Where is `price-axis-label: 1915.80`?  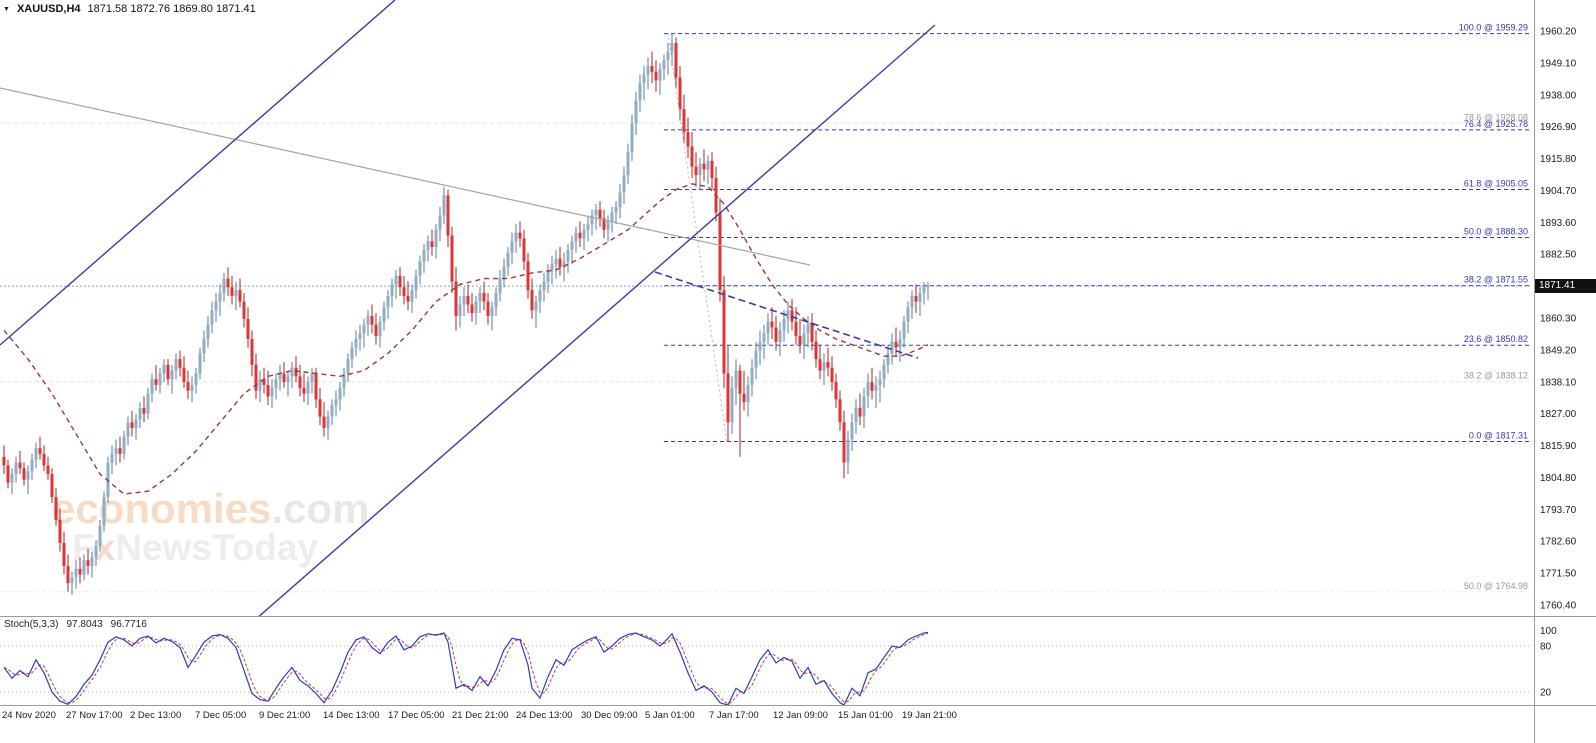
price-axis-label: 1915.80 is located at coordinates (1558, 159).